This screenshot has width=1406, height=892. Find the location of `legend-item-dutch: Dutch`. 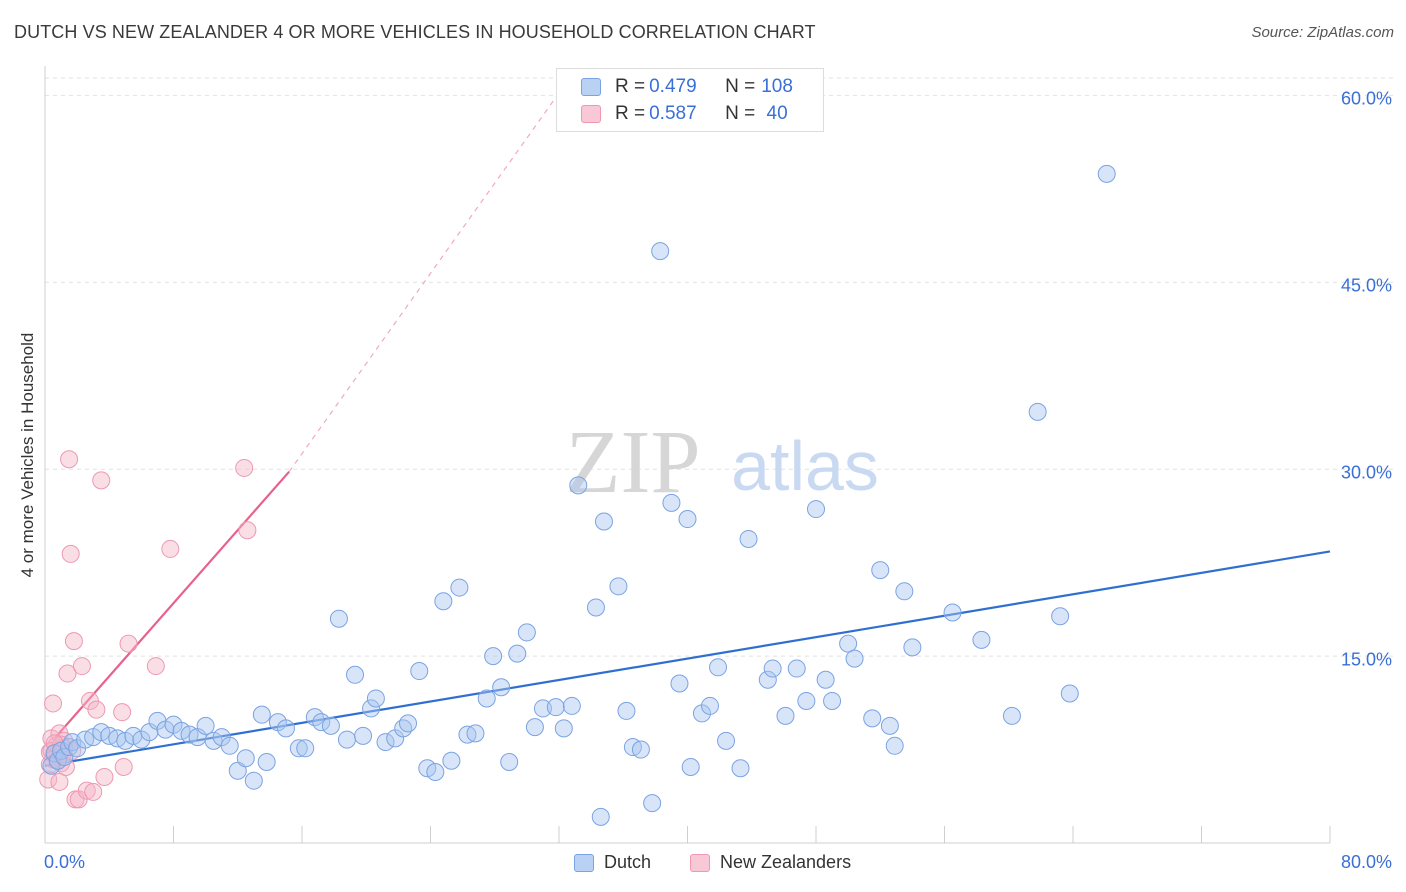

legend-item-dutch: Dutch is located at coordinates (612, 862).